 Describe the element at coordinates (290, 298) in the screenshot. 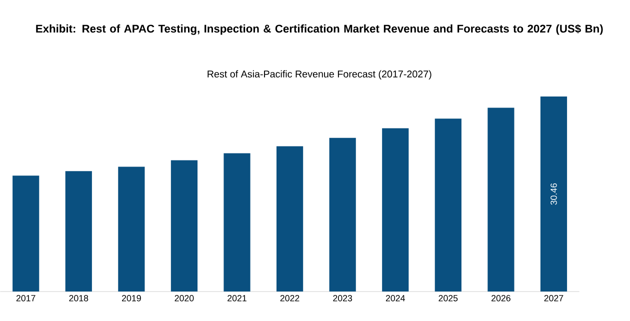

I see `x-tick-label: 2022` at that location.